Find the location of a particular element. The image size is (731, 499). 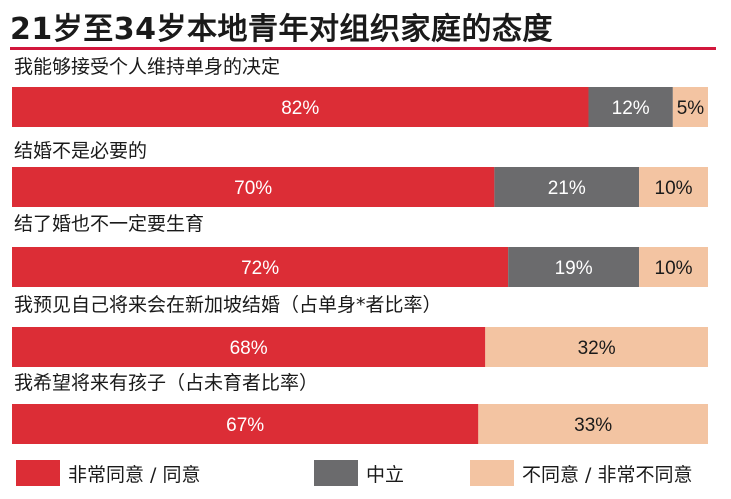

data-label-agree-3: 72% is located at coordinates (260, 268).